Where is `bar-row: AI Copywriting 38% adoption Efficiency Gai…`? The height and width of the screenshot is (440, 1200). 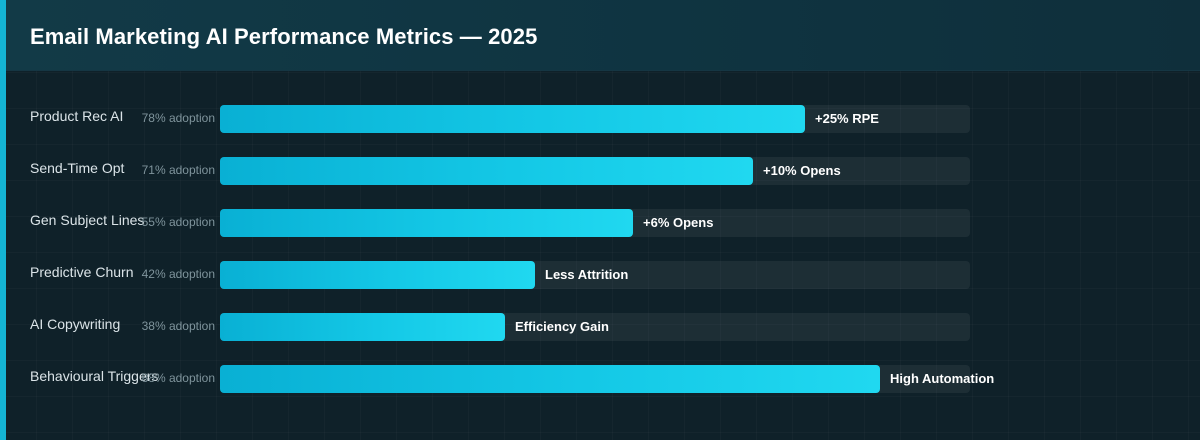
bar-row: AI Copywriting 38% adoption Efficiency Gai… is located at coordinates (600, 327).